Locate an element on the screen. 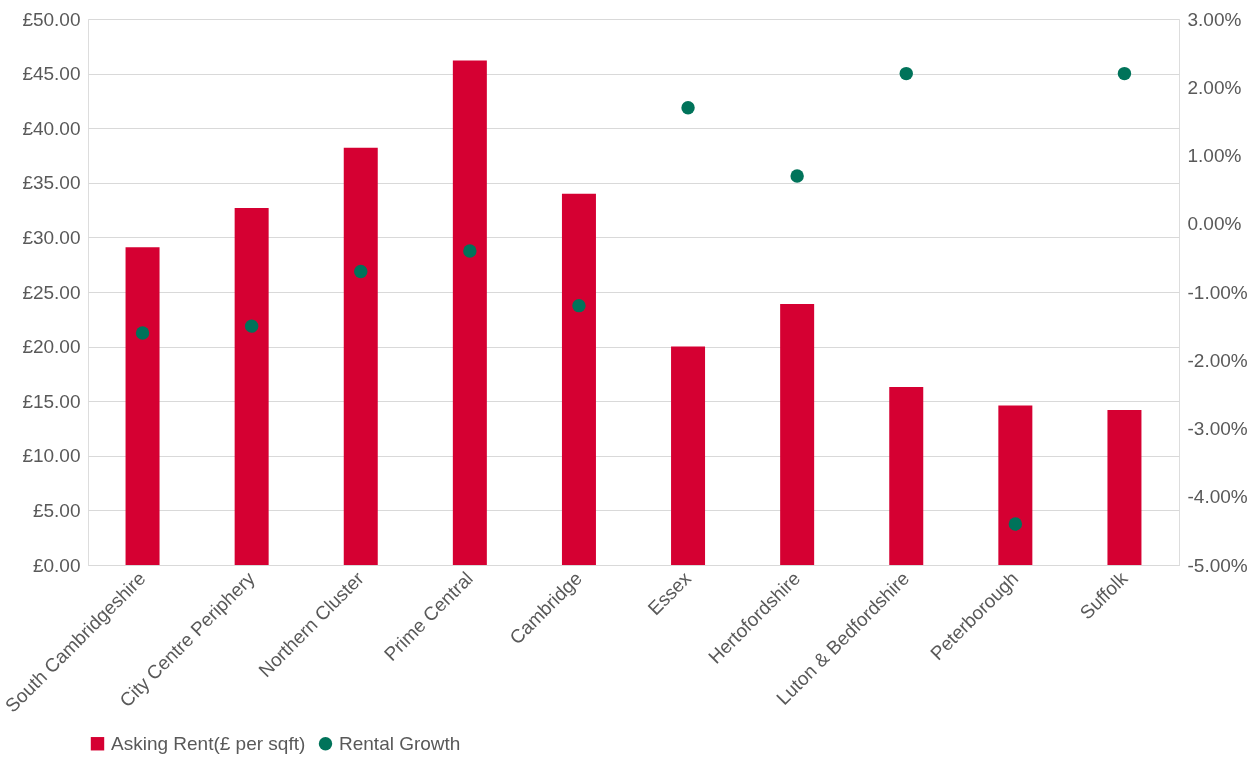 This screenshot has height=764, width=1258. legend-label: Rental Growth is located at coordinates (400, 743).